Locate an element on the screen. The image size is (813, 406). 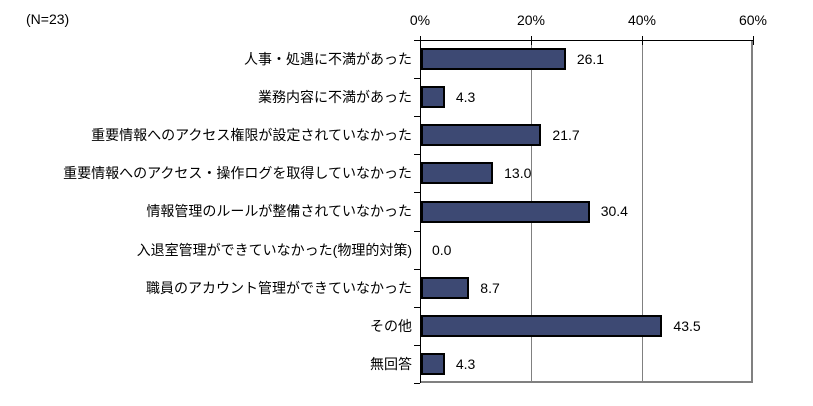
value-axis-tick-label: 40% is located at coordinates (642, 20).